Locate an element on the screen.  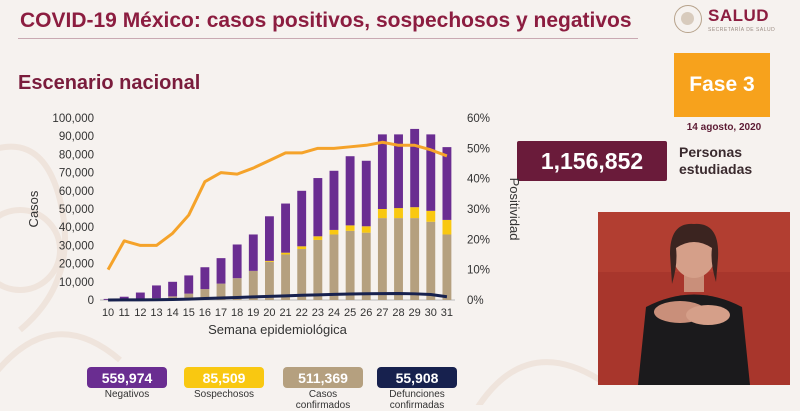
report-date: 14 agosto, 2020 is located at coordinates (724, 127).